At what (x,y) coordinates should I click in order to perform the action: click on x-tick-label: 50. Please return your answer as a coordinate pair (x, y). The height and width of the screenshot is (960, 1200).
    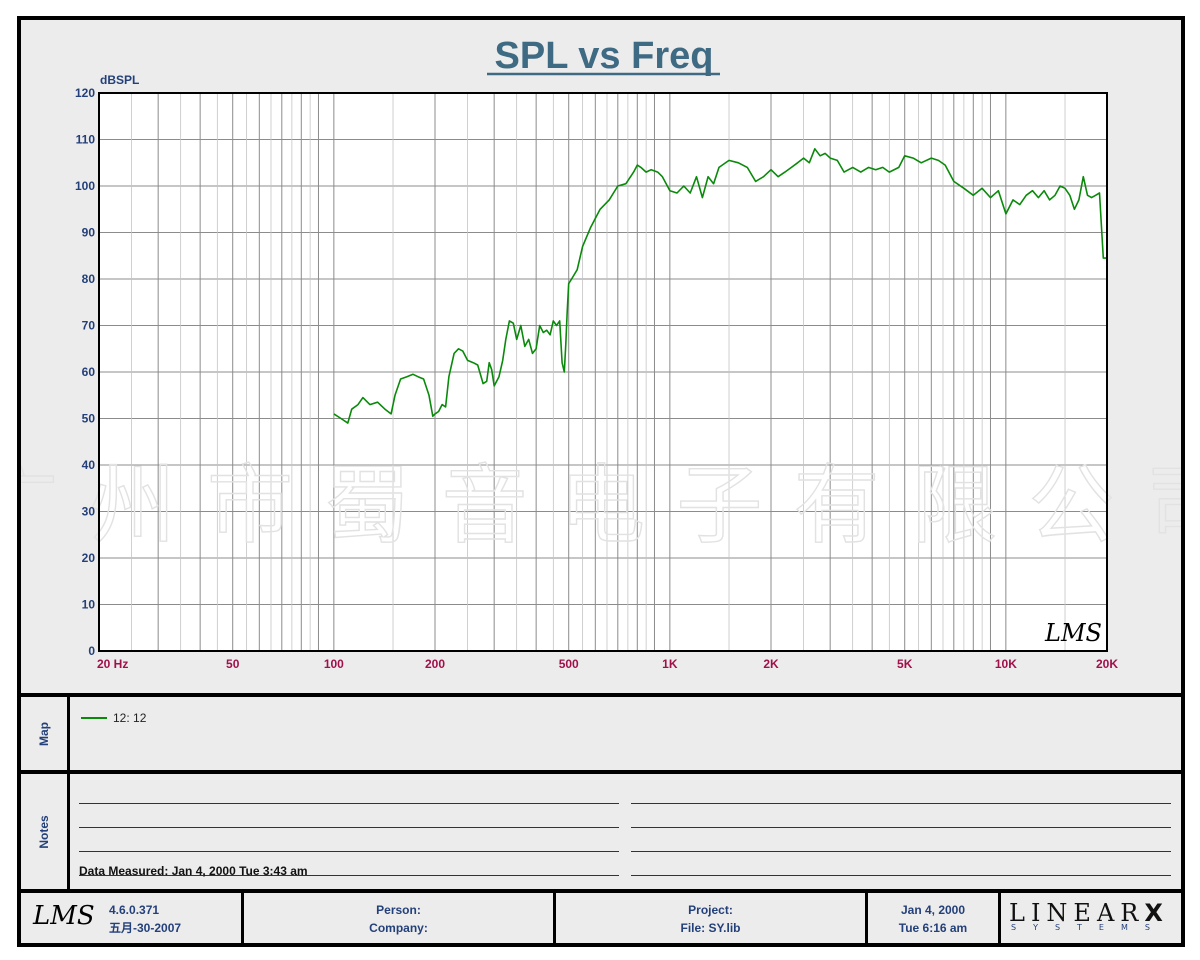
    Looking at the image, I should click on (233, 664).